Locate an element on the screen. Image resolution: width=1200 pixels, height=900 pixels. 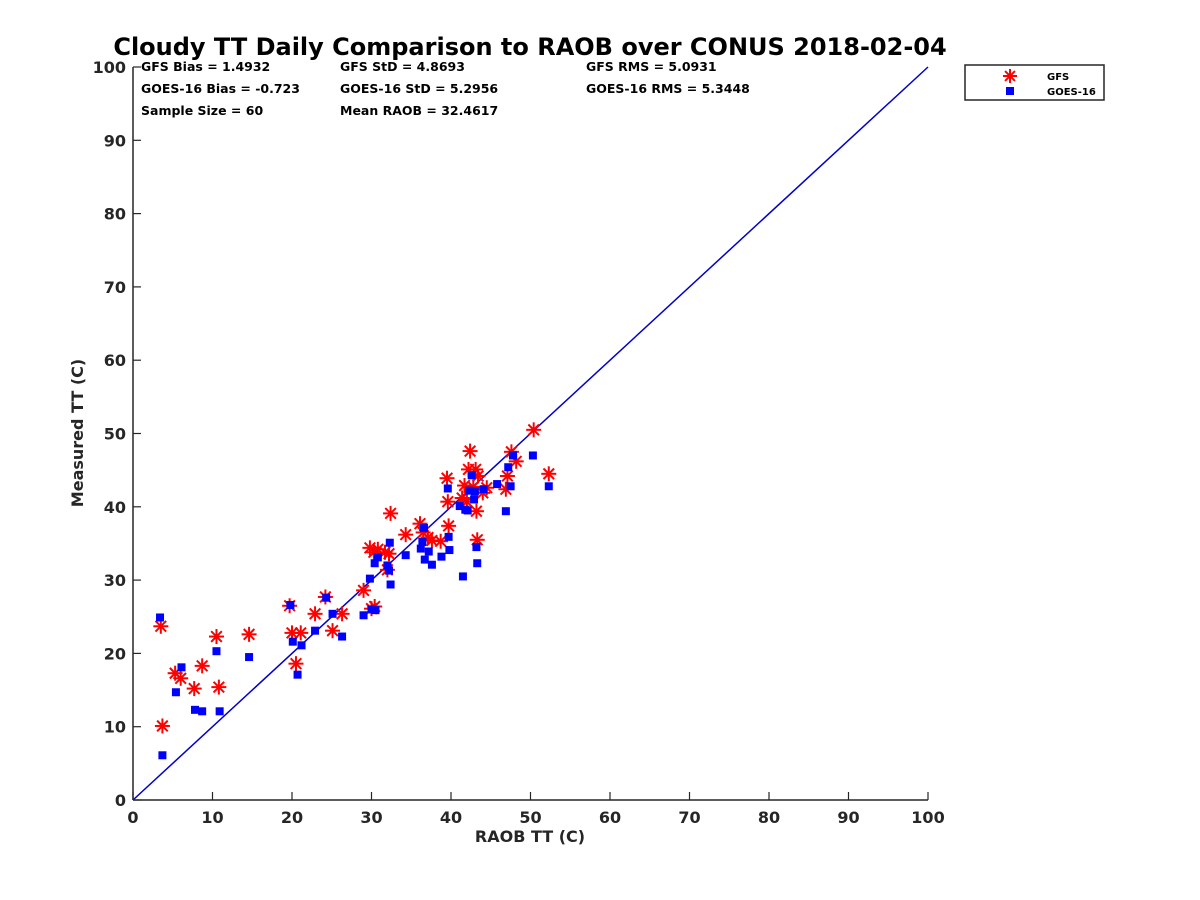
stat-text: GOES-16 StD = 5.2956 is located at coordinates (419, 88).